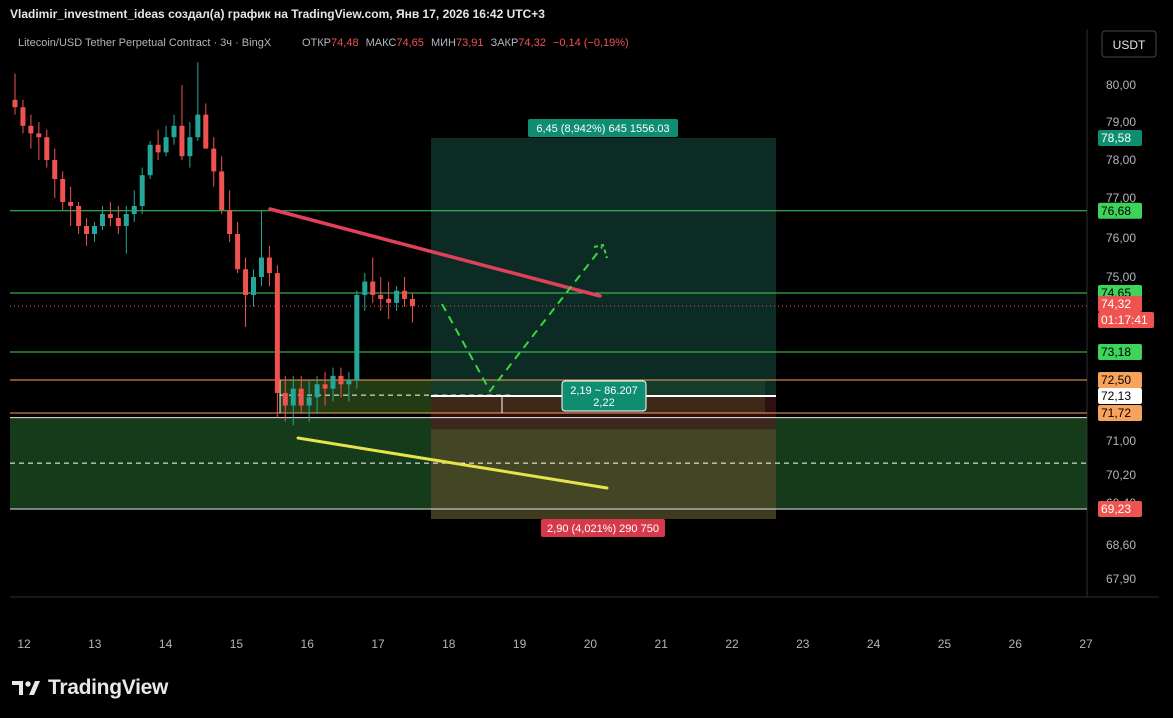  I want to click on currency-button-label: USDT, so click(1129, 45).